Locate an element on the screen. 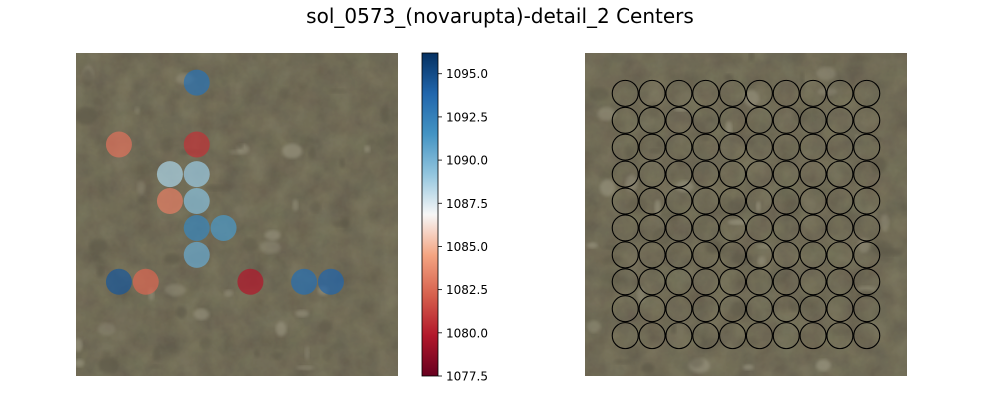 The image size is (1000, 400). colorbar-tick-label: 1092.5 is located at coordinates (467, 117).